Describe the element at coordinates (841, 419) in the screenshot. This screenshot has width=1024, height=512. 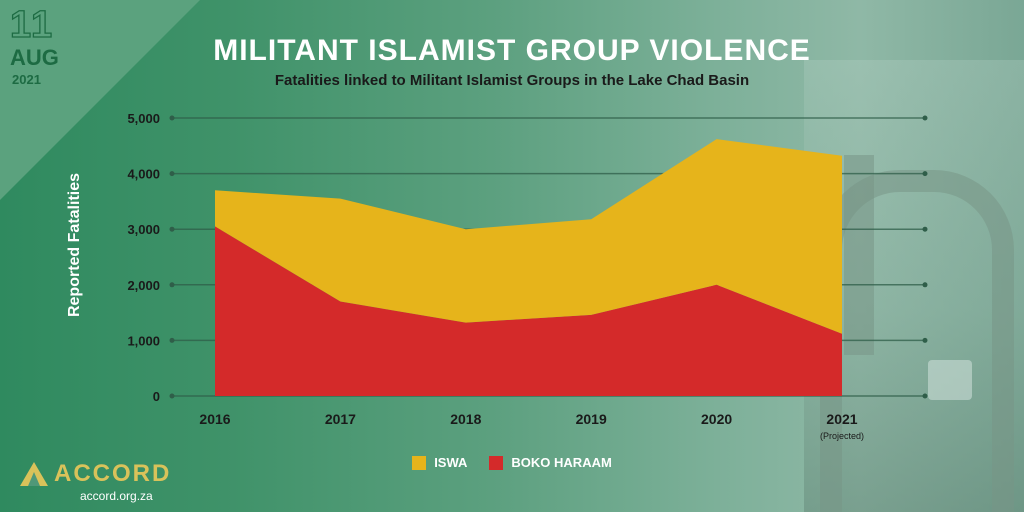
I see `x-tick-label: 2021` at that location.